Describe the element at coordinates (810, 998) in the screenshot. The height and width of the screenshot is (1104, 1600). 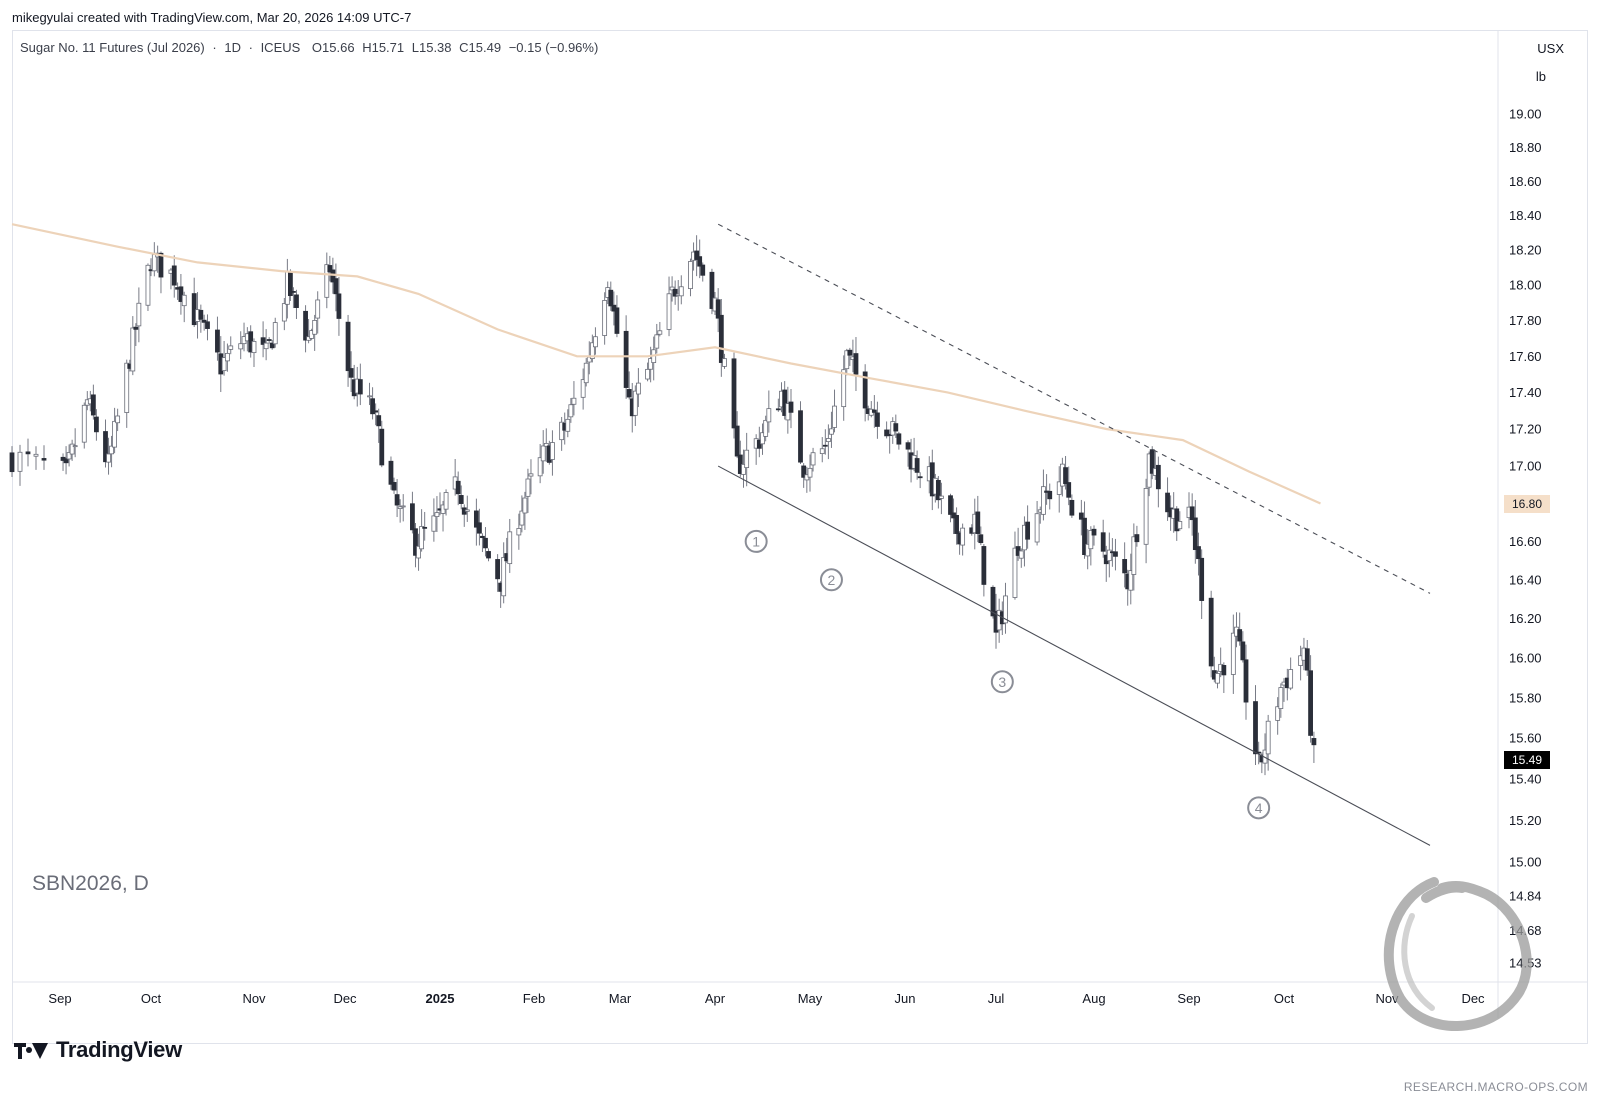
I see `time-tick-label: May` at that location.